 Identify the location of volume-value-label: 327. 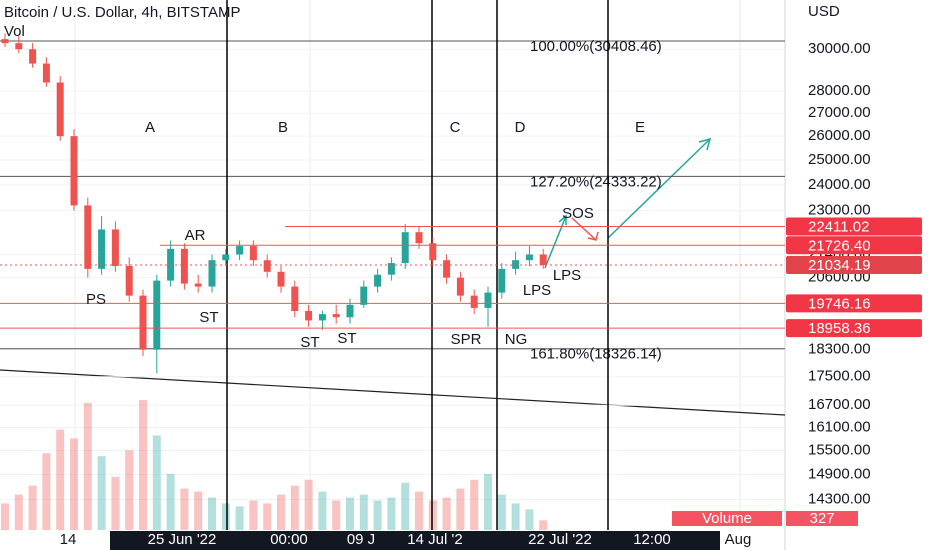
(821, 518).